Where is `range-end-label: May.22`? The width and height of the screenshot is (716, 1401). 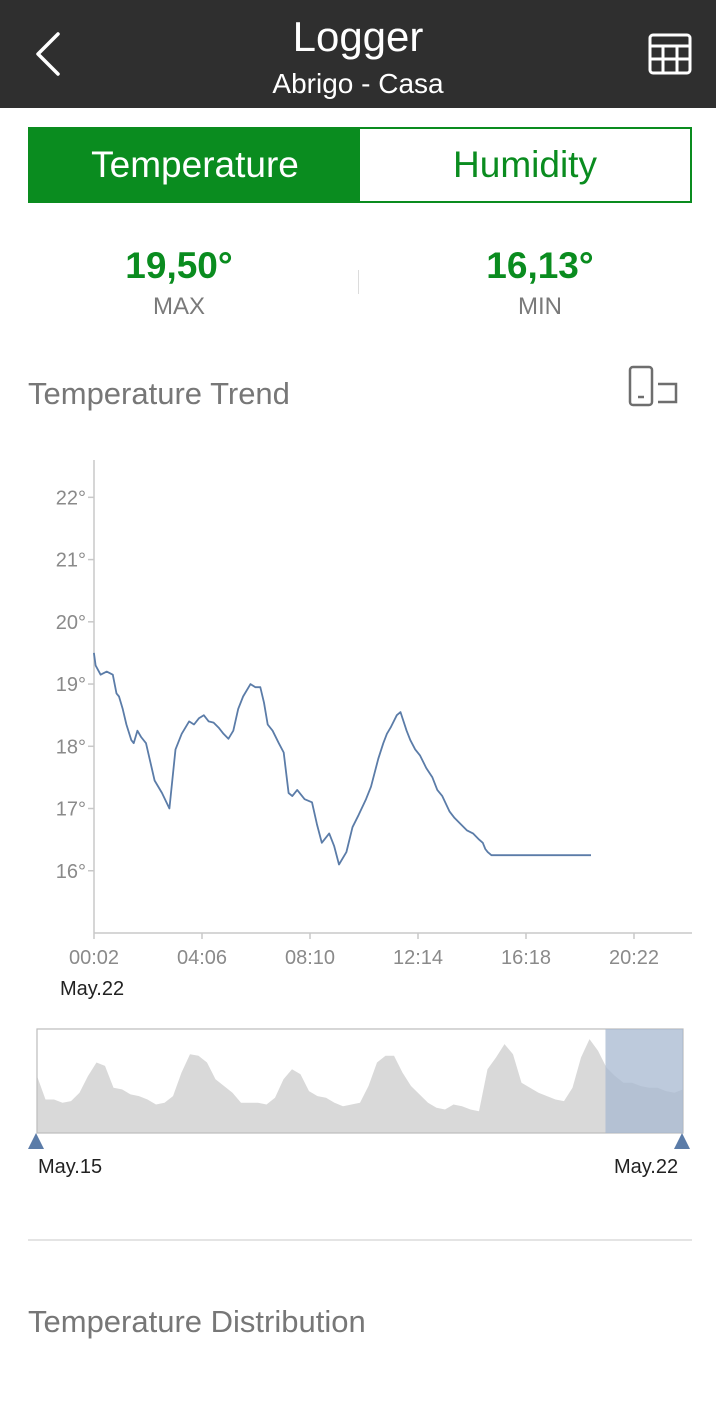 range-end-label: May.22 is located at coordinates (646, 1167).